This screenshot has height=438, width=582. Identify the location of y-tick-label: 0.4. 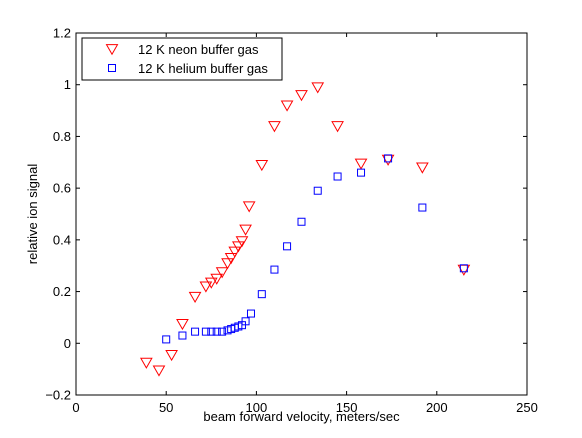
(62, 239).